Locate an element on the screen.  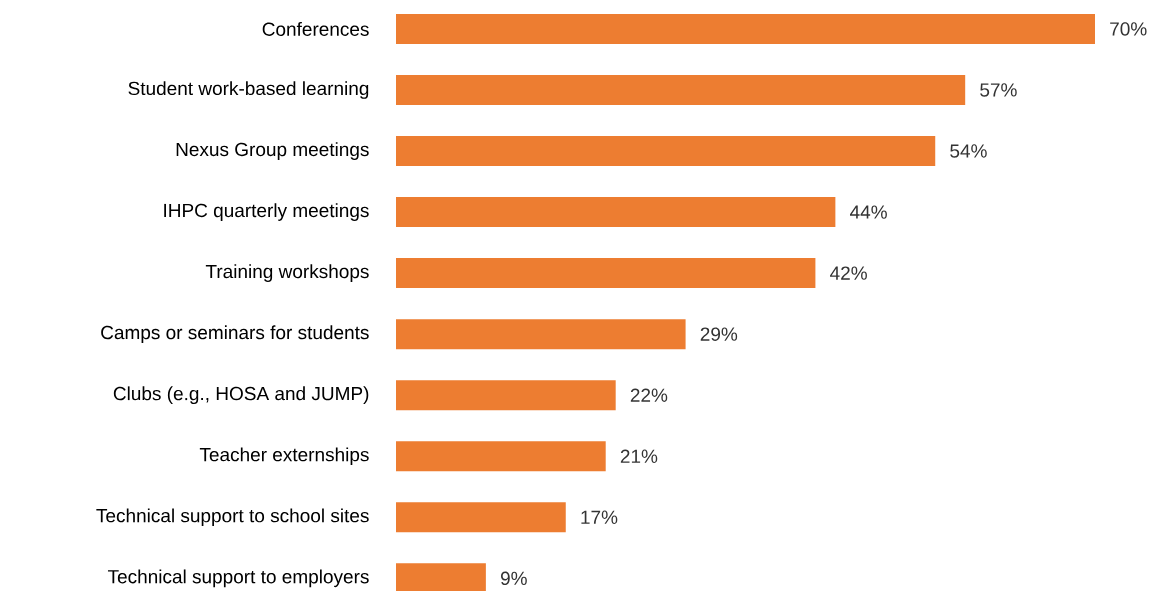
y-tick-label: Conferences is located at coordinates (315, 29).